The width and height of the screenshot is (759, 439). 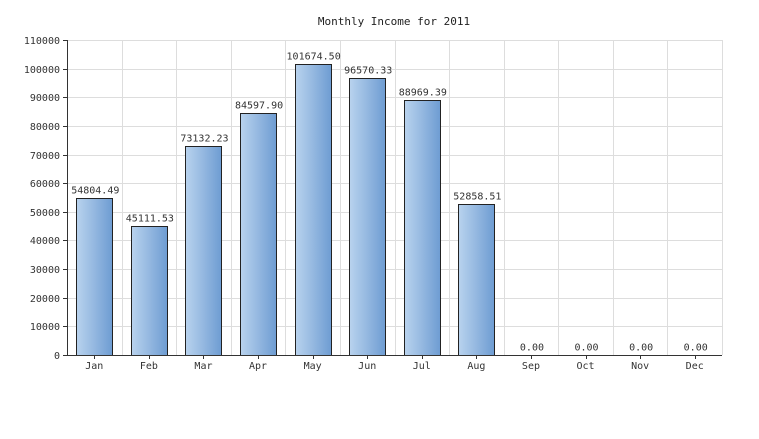 I want to click on x-tick-label: Jun, so click(x=367, y=366).